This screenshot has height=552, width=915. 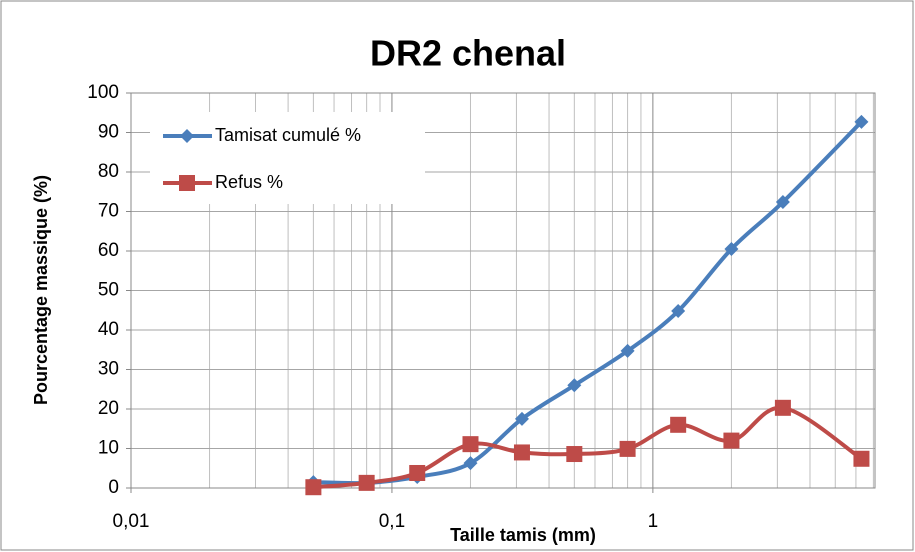 What do you see at coordinates (288, 135) in the screenshot?
I see `legend-label: Tamisat cumulé %` at bounding box center [288, 135].